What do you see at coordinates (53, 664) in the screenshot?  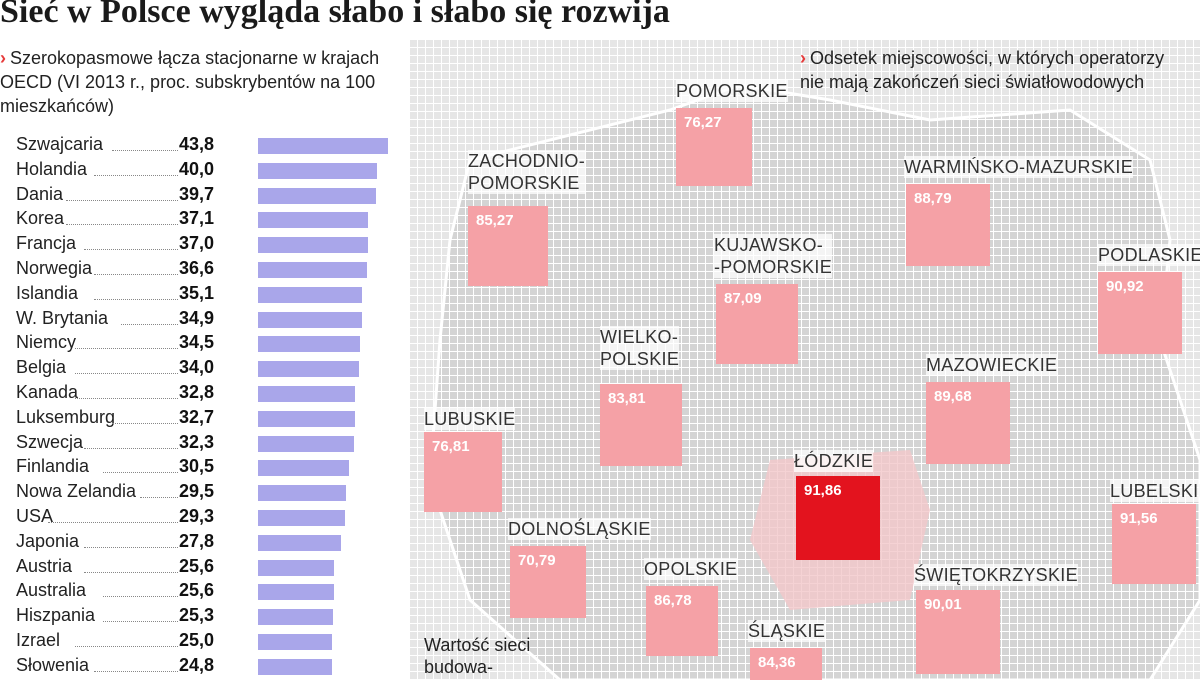 I see `country-label: Słowenia` at bounding box center [53, 664].